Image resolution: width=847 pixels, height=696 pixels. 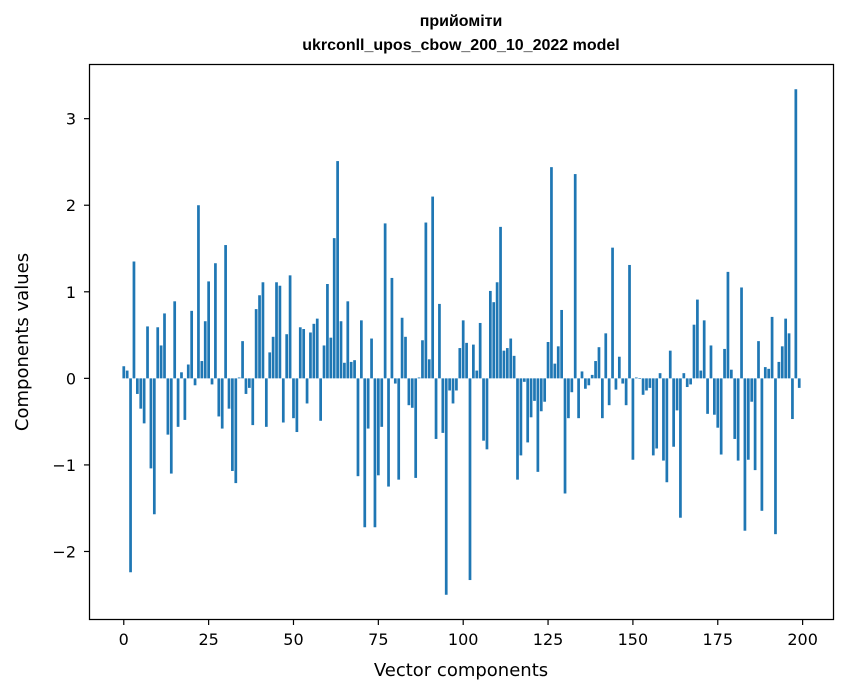 I want to click on x-tick-label: 150, so click(x=633, y=639).